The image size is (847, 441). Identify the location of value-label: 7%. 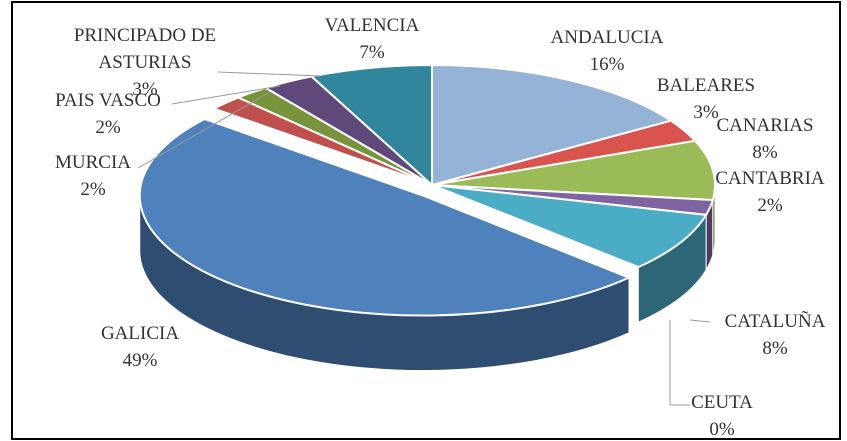
(372, 52).